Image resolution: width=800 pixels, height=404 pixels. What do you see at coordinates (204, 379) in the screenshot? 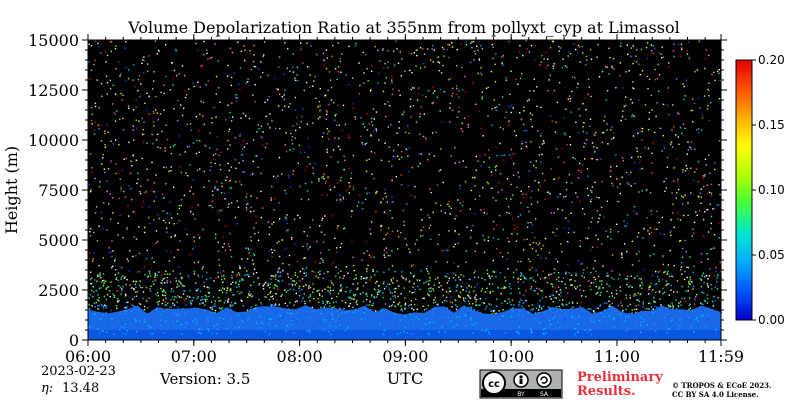
I see `version-label: Version: 3.5` at bounding box center [204, 379].